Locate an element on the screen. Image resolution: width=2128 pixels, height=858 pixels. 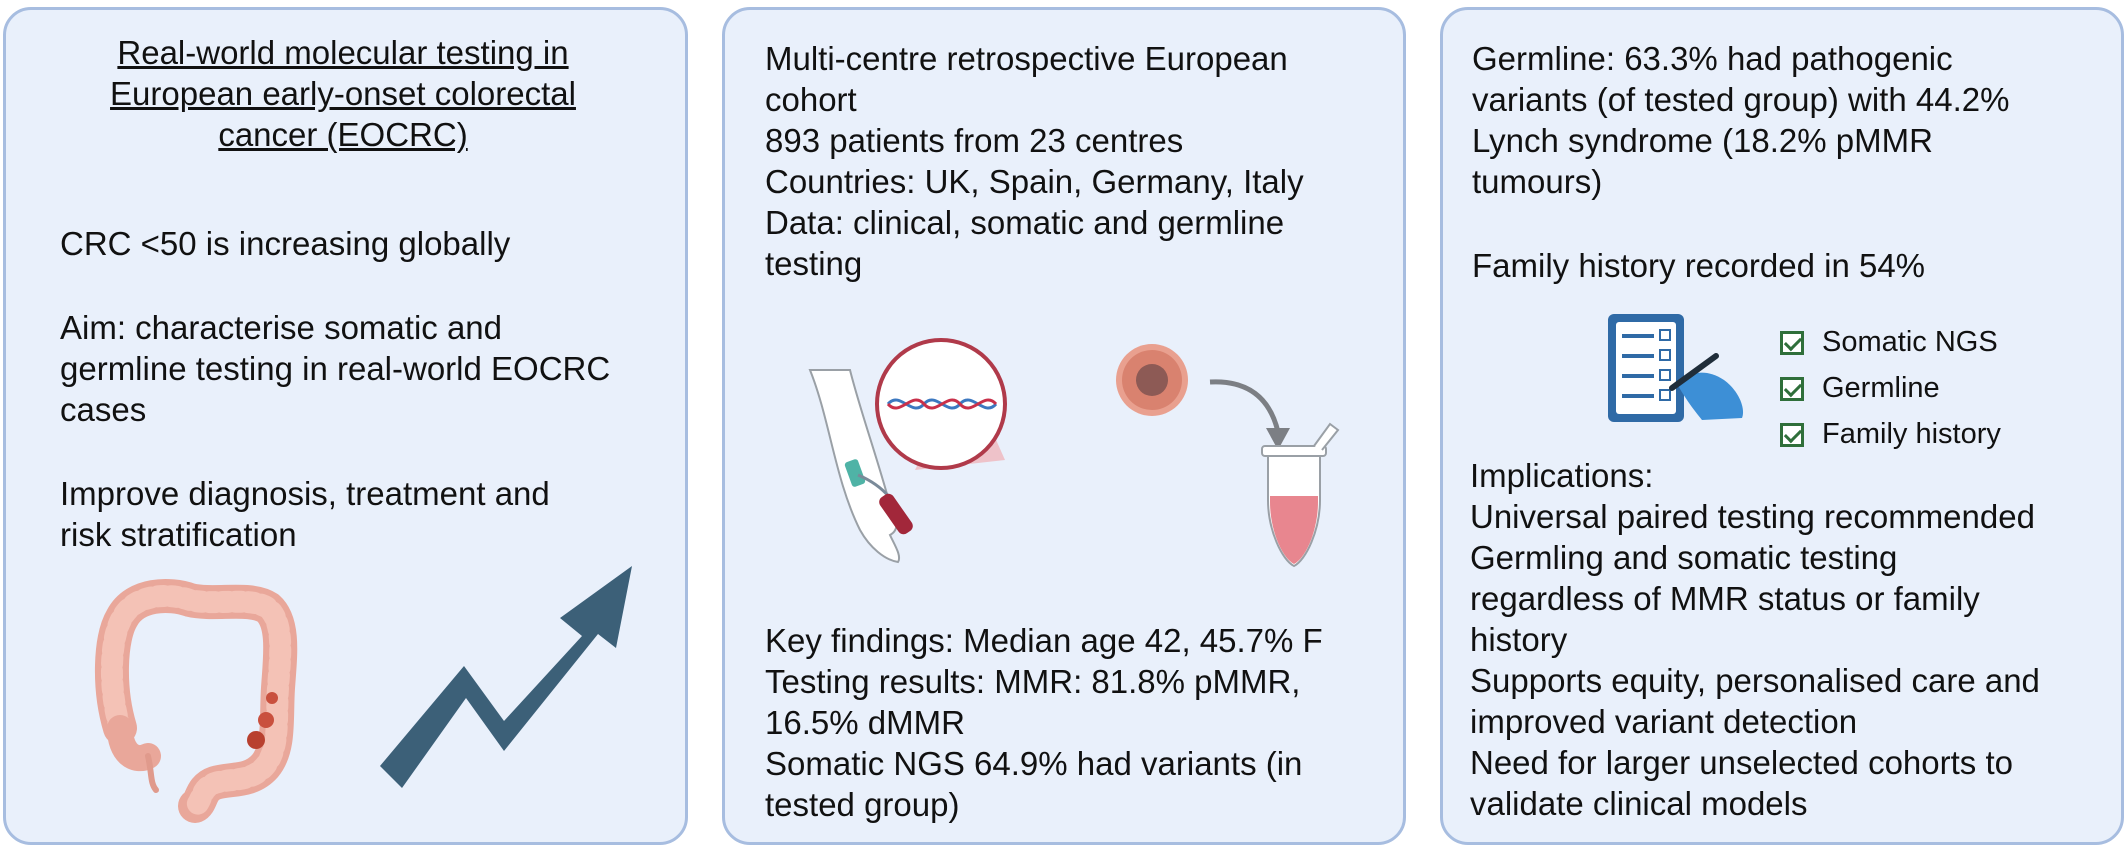
checklist-item: Family history is located at coordinates (1890, 434).